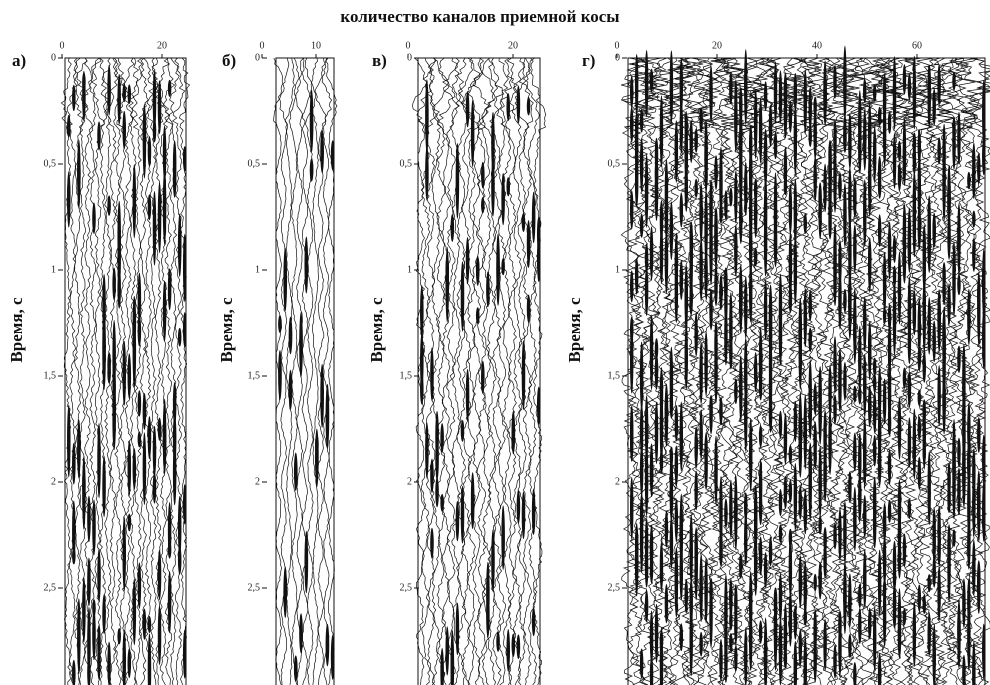 The height and width of the screenshot is (685, 990). I want to click on y-tick-label: 0, so click(617, 57).